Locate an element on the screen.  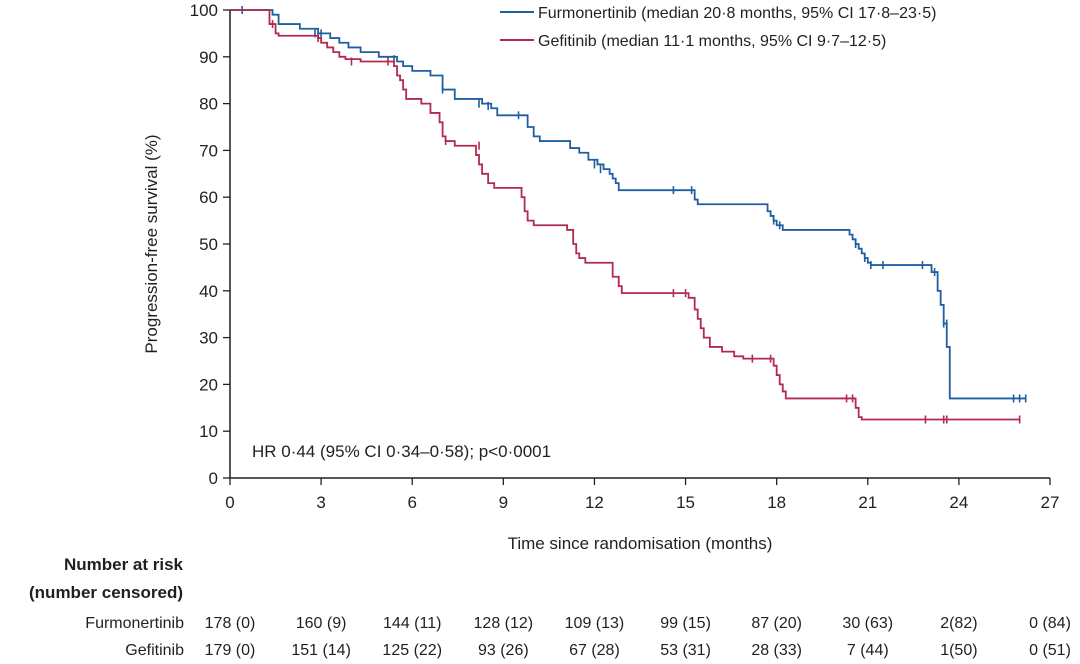
x-tick-label: 21 is located at coordinates (867, 502).